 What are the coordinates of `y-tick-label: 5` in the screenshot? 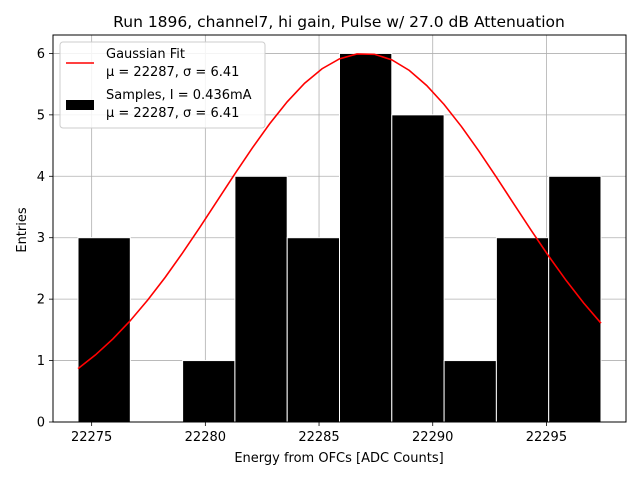 It's located at (41, 115).